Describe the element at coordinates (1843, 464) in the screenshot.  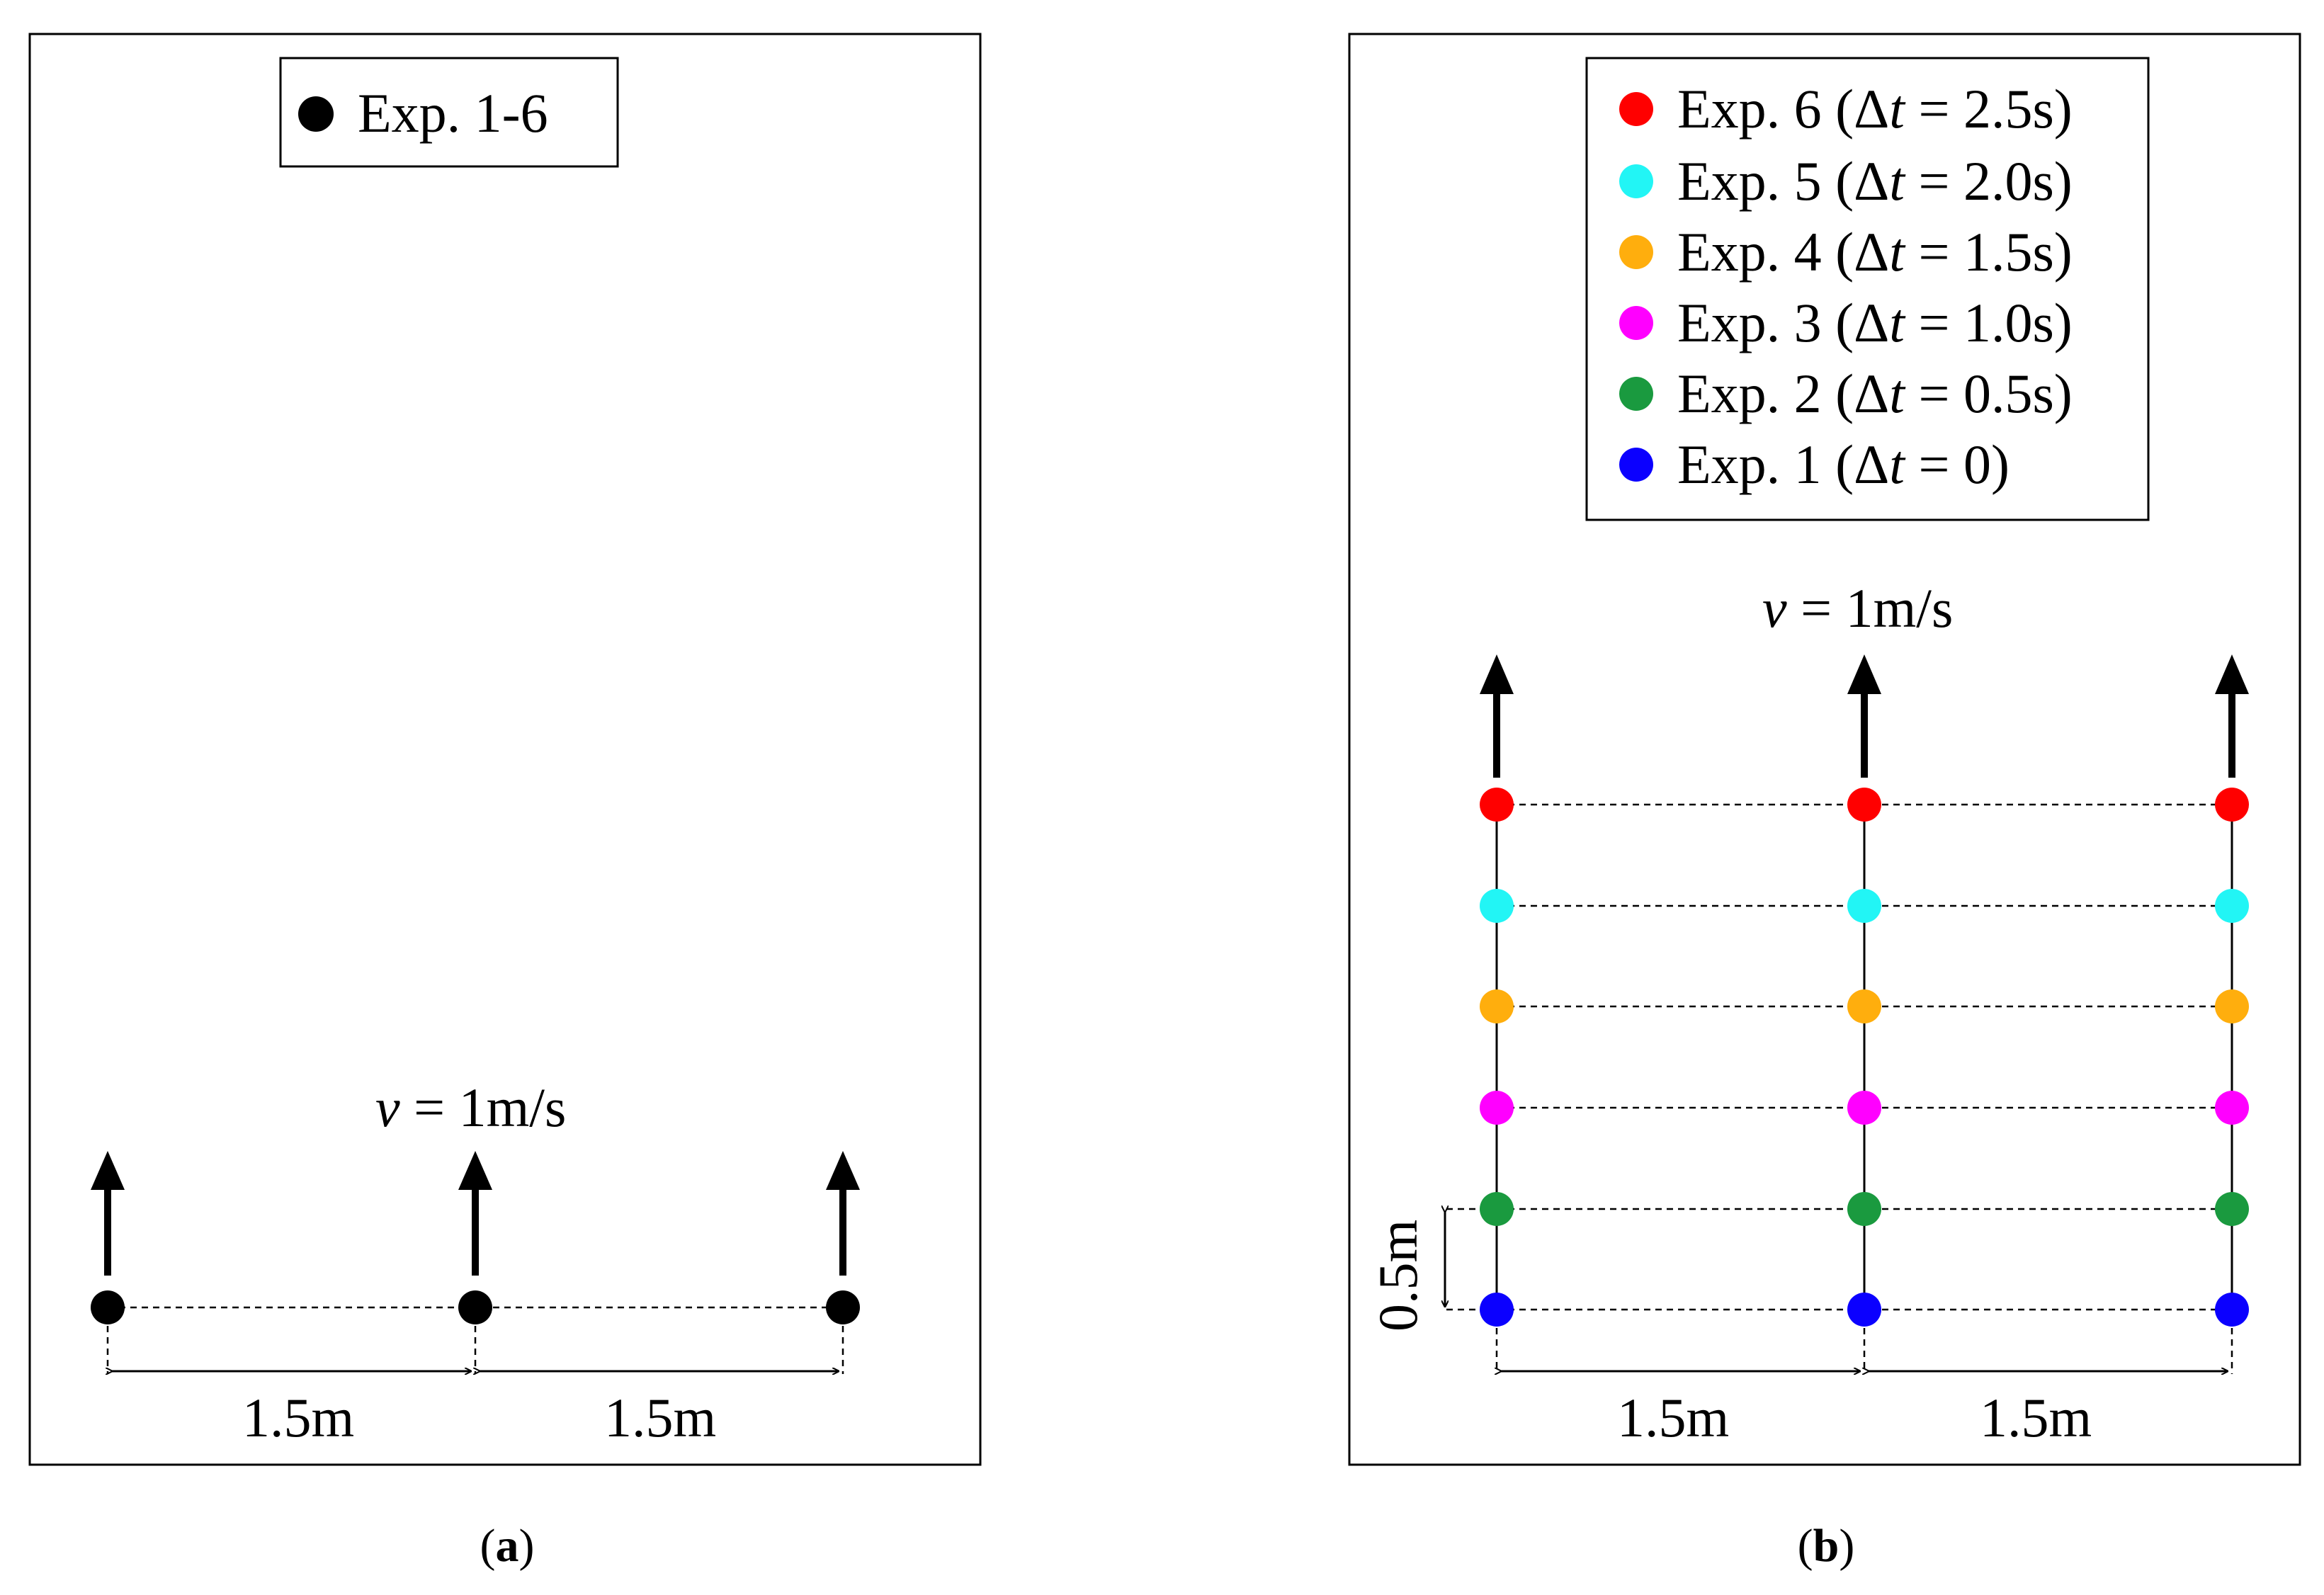
I see `legend-label: Exp. 1 (Δt = 0)` at that location.